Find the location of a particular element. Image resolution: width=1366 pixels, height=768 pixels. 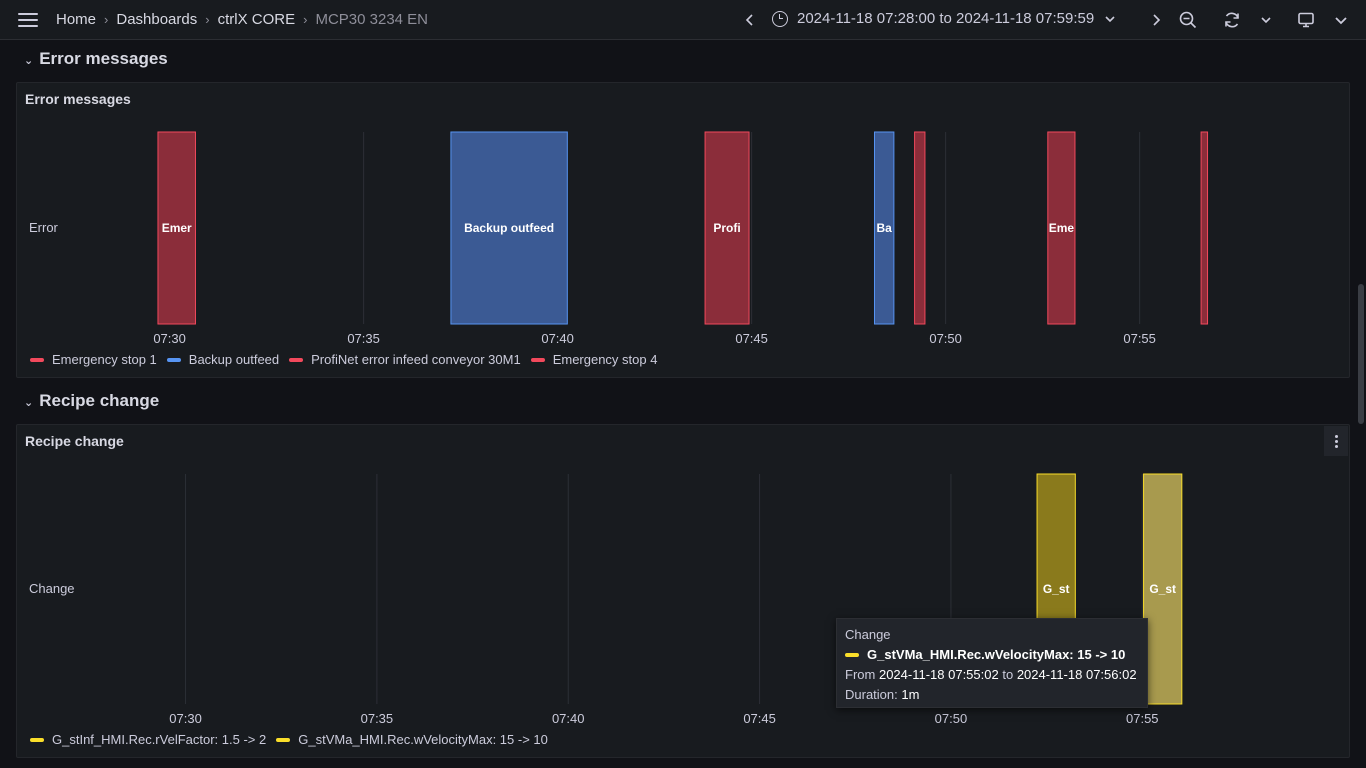

dashboard-title: MCP30 3234 EN is located at coordinates (372, 19).